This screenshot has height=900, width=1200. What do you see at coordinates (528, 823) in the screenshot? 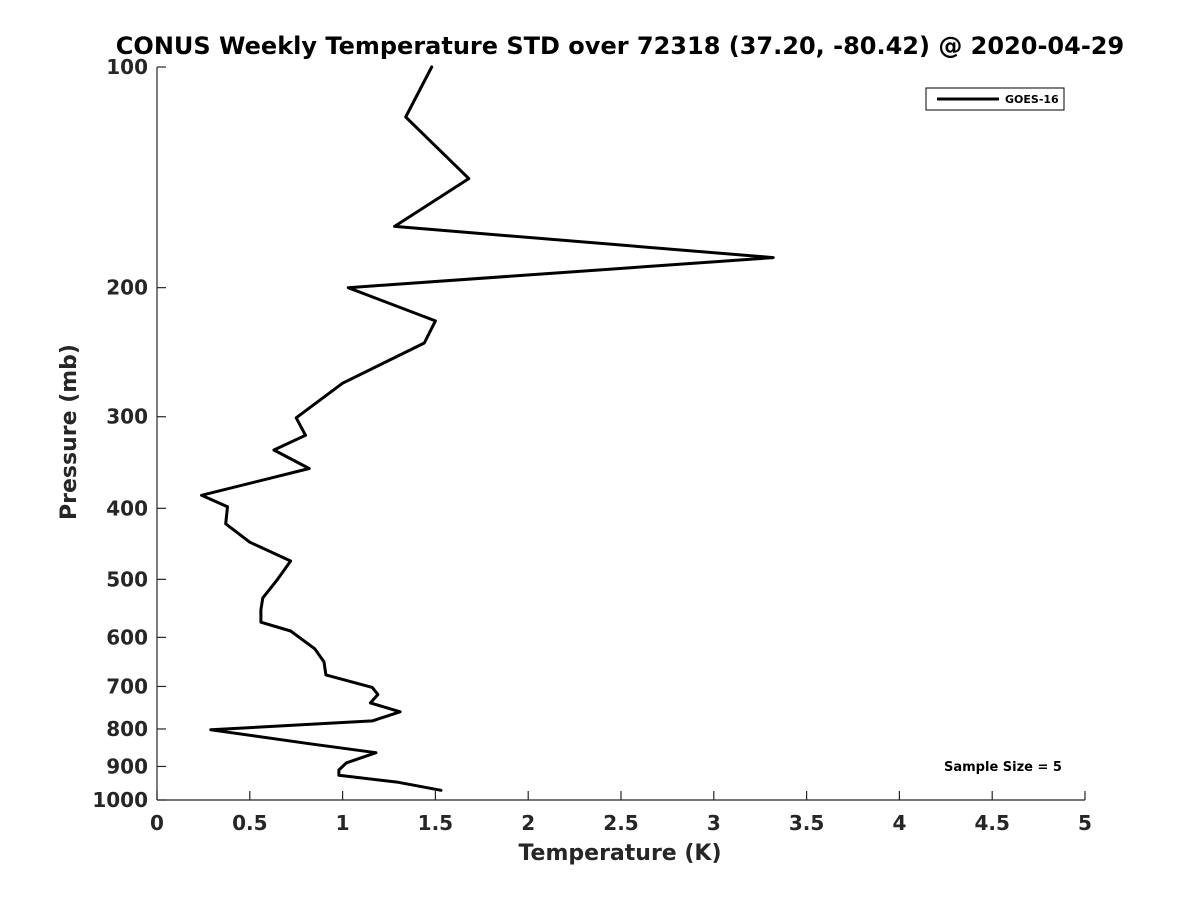
I see `x-tick-label: 2` at bounding box center [528, 823].